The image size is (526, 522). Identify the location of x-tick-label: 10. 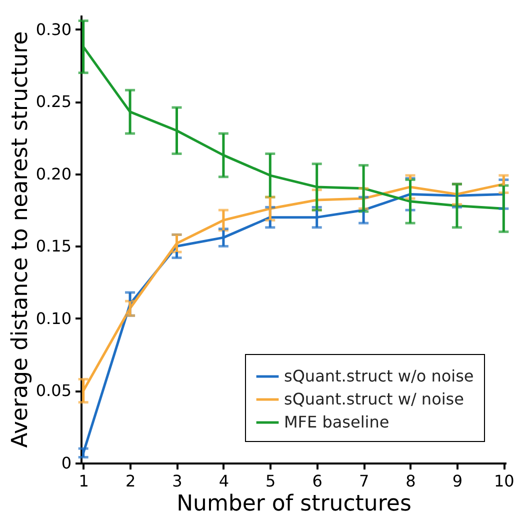
(504, 481).